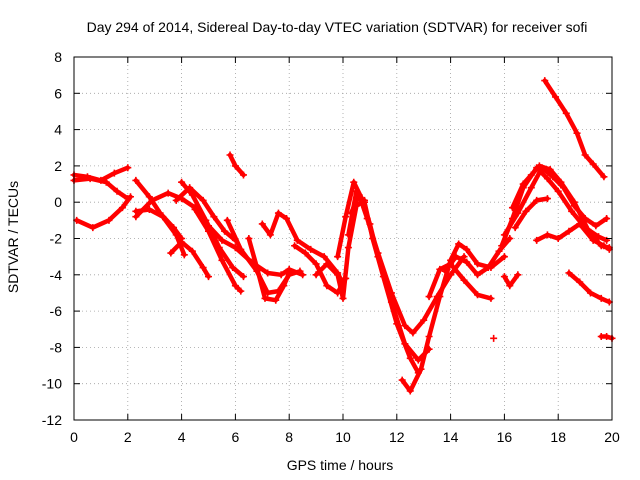 The width and height of the screenshot is (640, 480). Describe the element at coordinates (477, 257) in the screenshot. I see `series-track-w` at that location.